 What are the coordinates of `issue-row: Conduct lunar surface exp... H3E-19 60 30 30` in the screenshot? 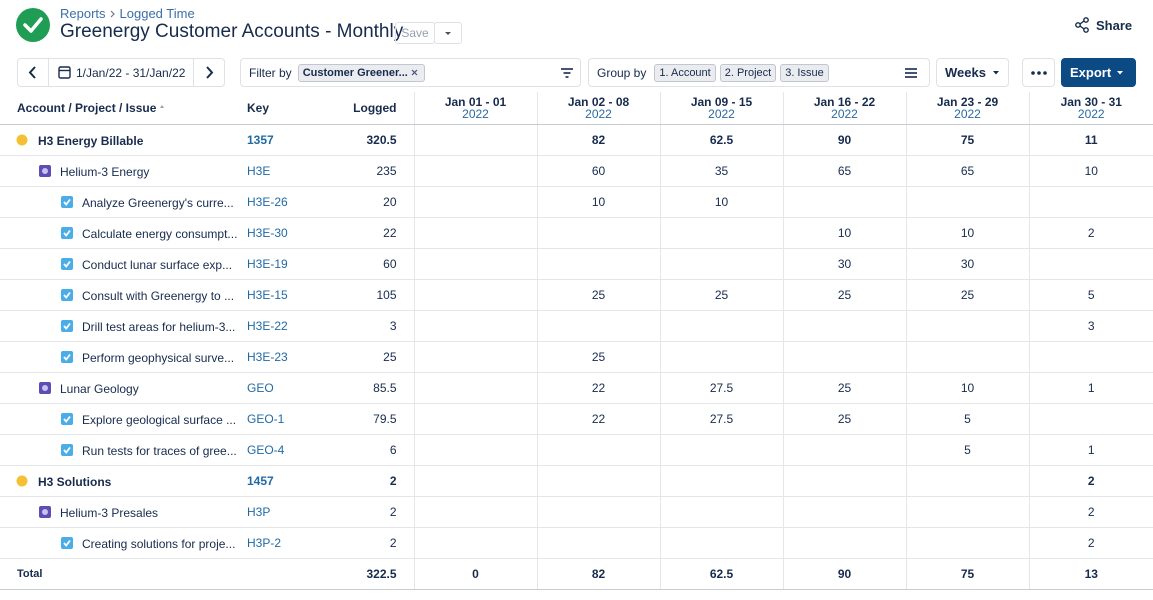 It's located at (576, 264).